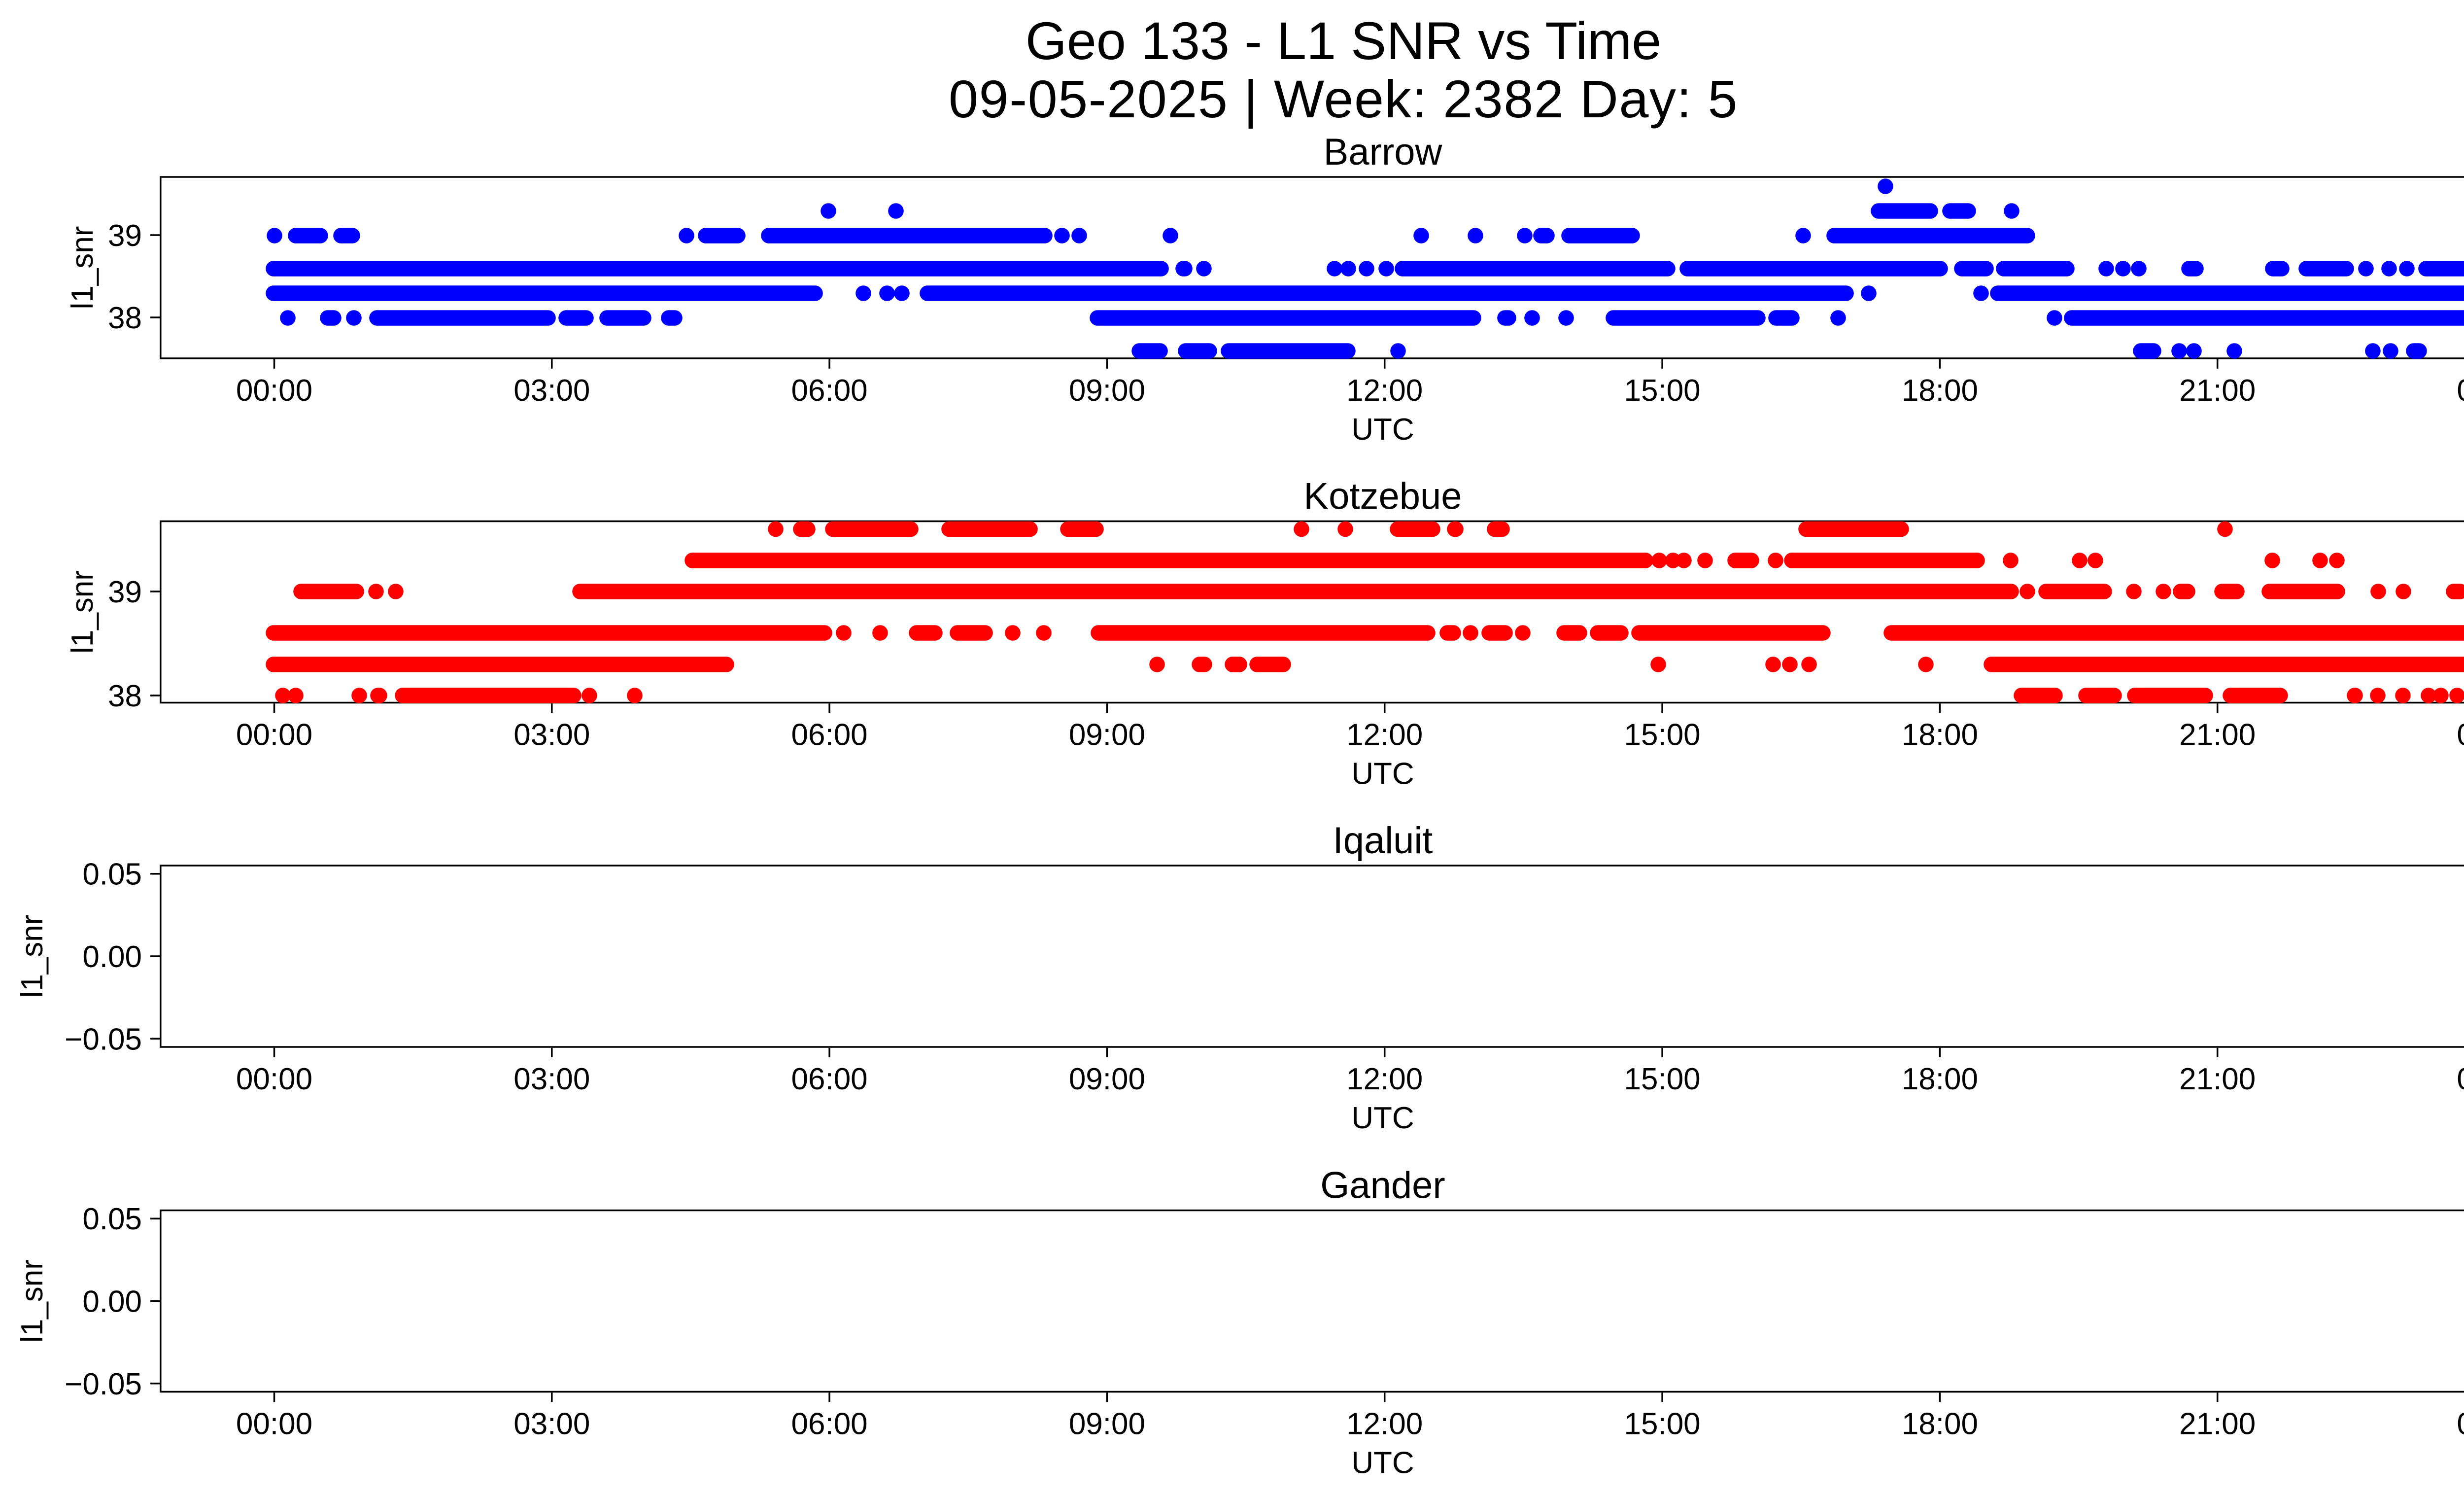 The height and width of the screenshot is (1495, 2464). What do you see at coordinates (1383, 152) in the screenshot?
I see `svg-text: Barrow` at bounding box center [1383, 152].